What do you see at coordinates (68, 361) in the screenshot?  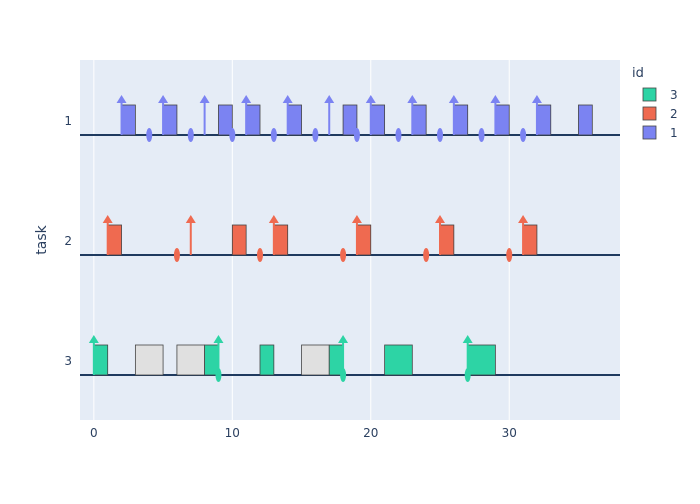 I see `y-tick-label: 3` at bounding box center [68, 361].